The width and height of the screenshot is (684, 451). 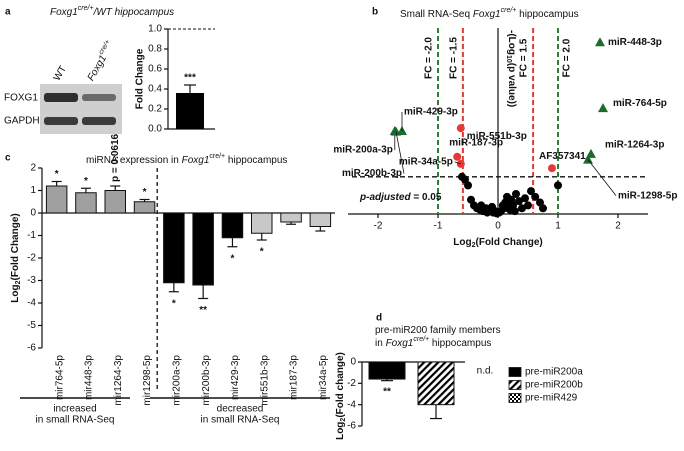 I want to click on point-label: miR-200b-3p, so click(x=372, y=173).